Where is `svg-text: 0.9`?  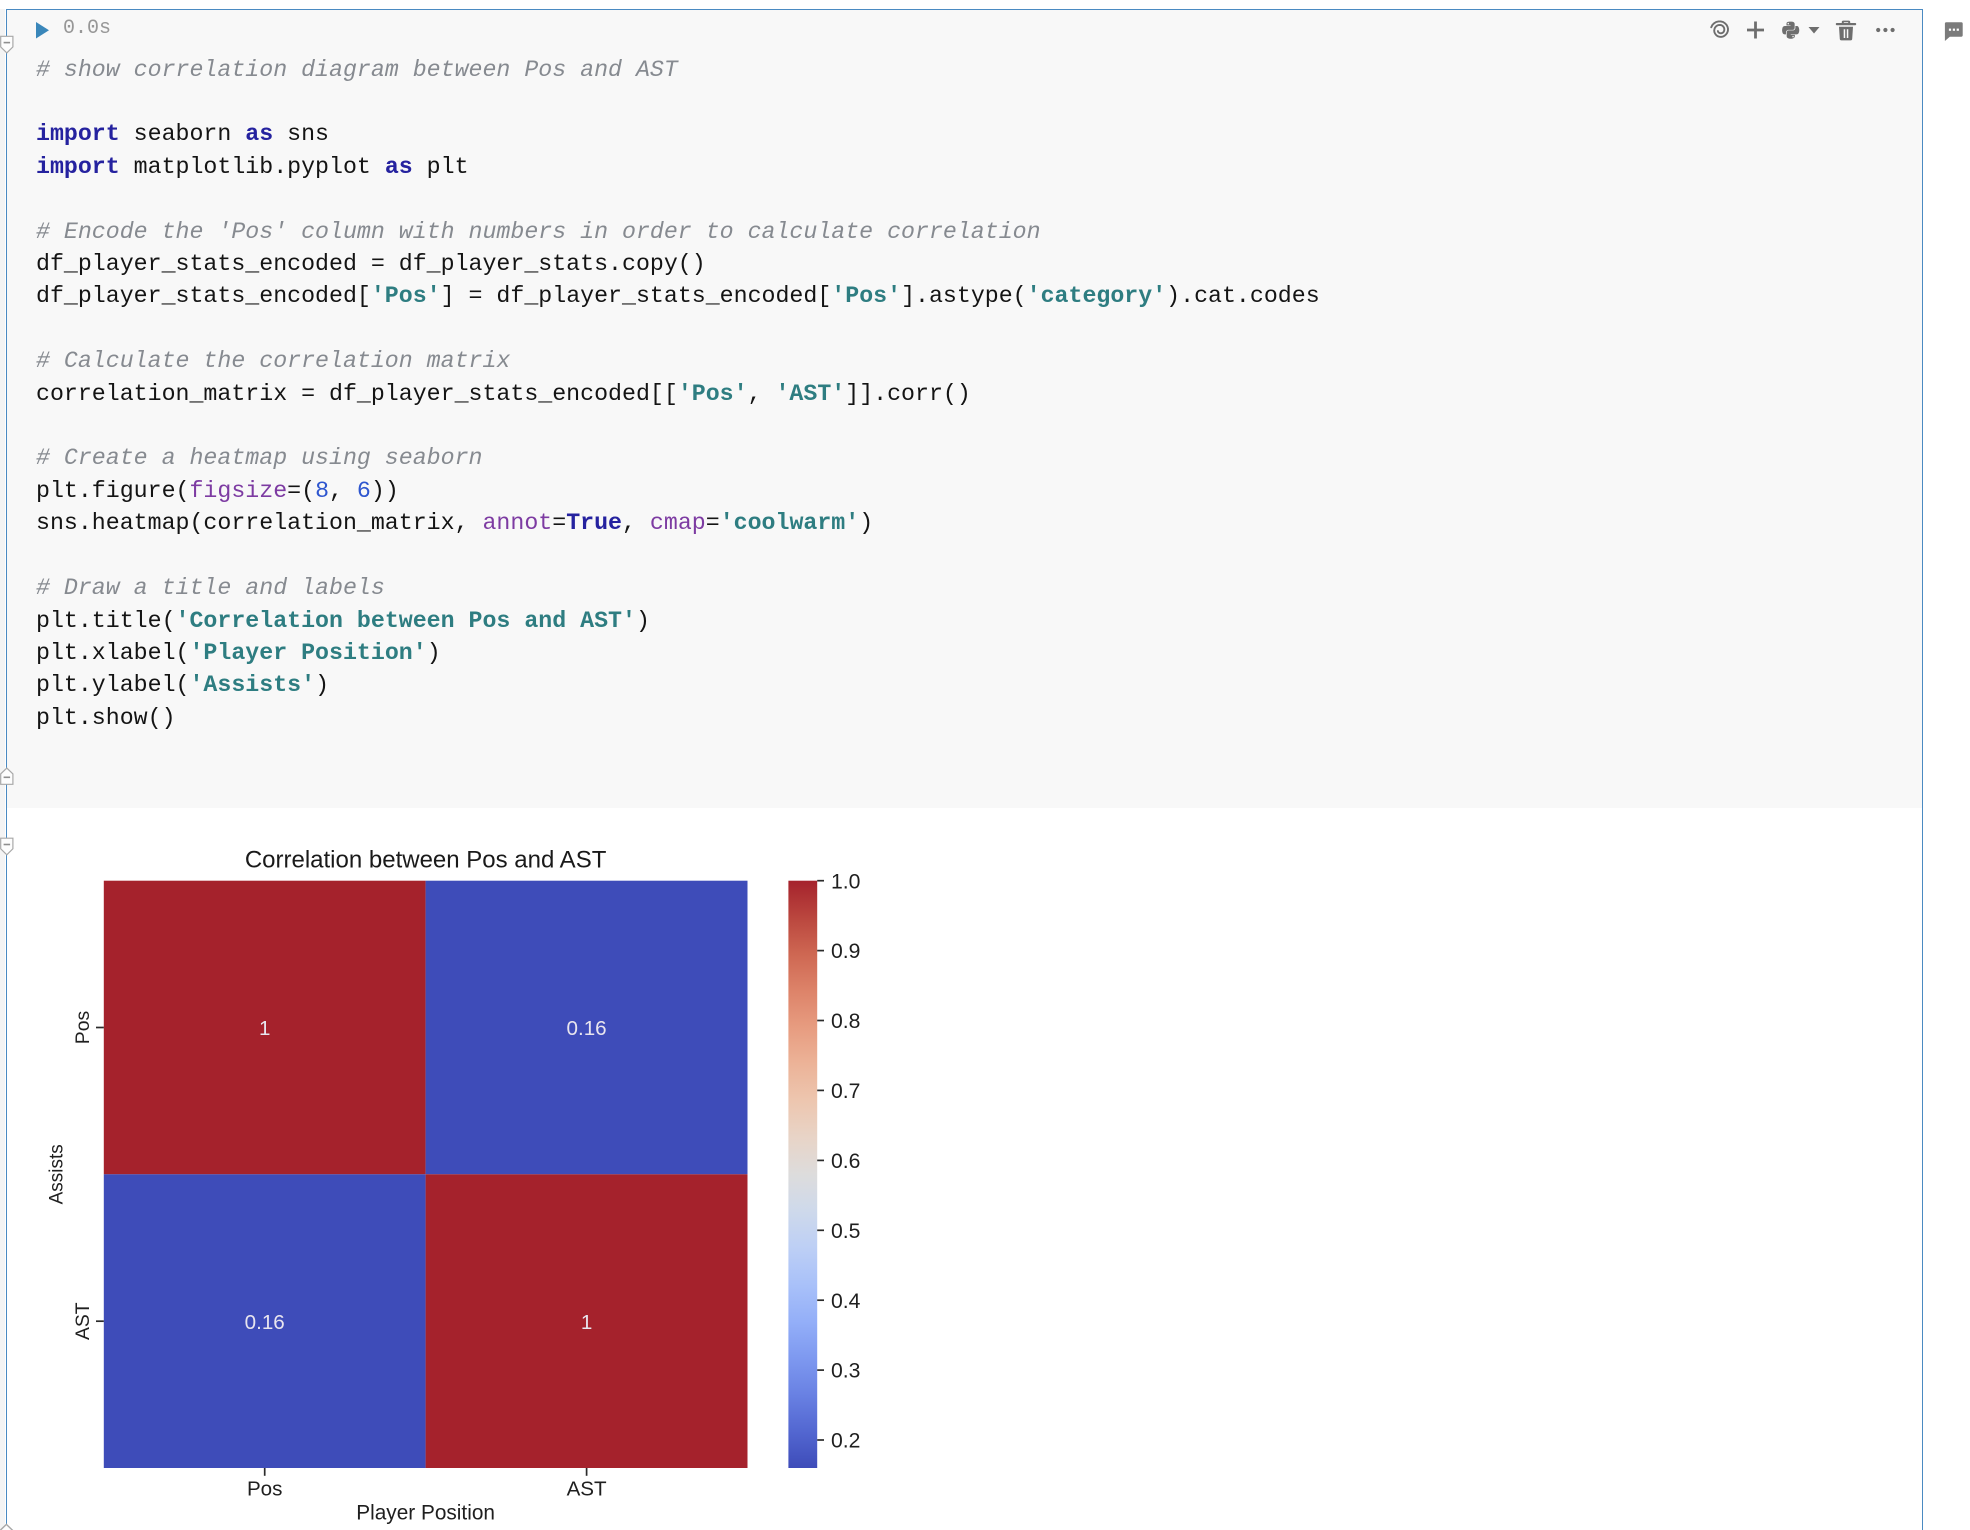 svg-text: 0.9 is located at coordinates (845, 951).